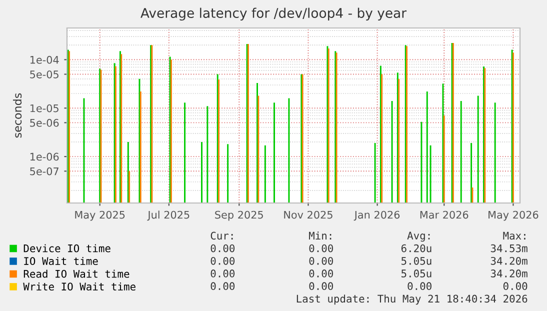 The image size is (547, 311). Describe the element at coordinates (320, 236) in the screenshot. I see `text: Min:` at that location.